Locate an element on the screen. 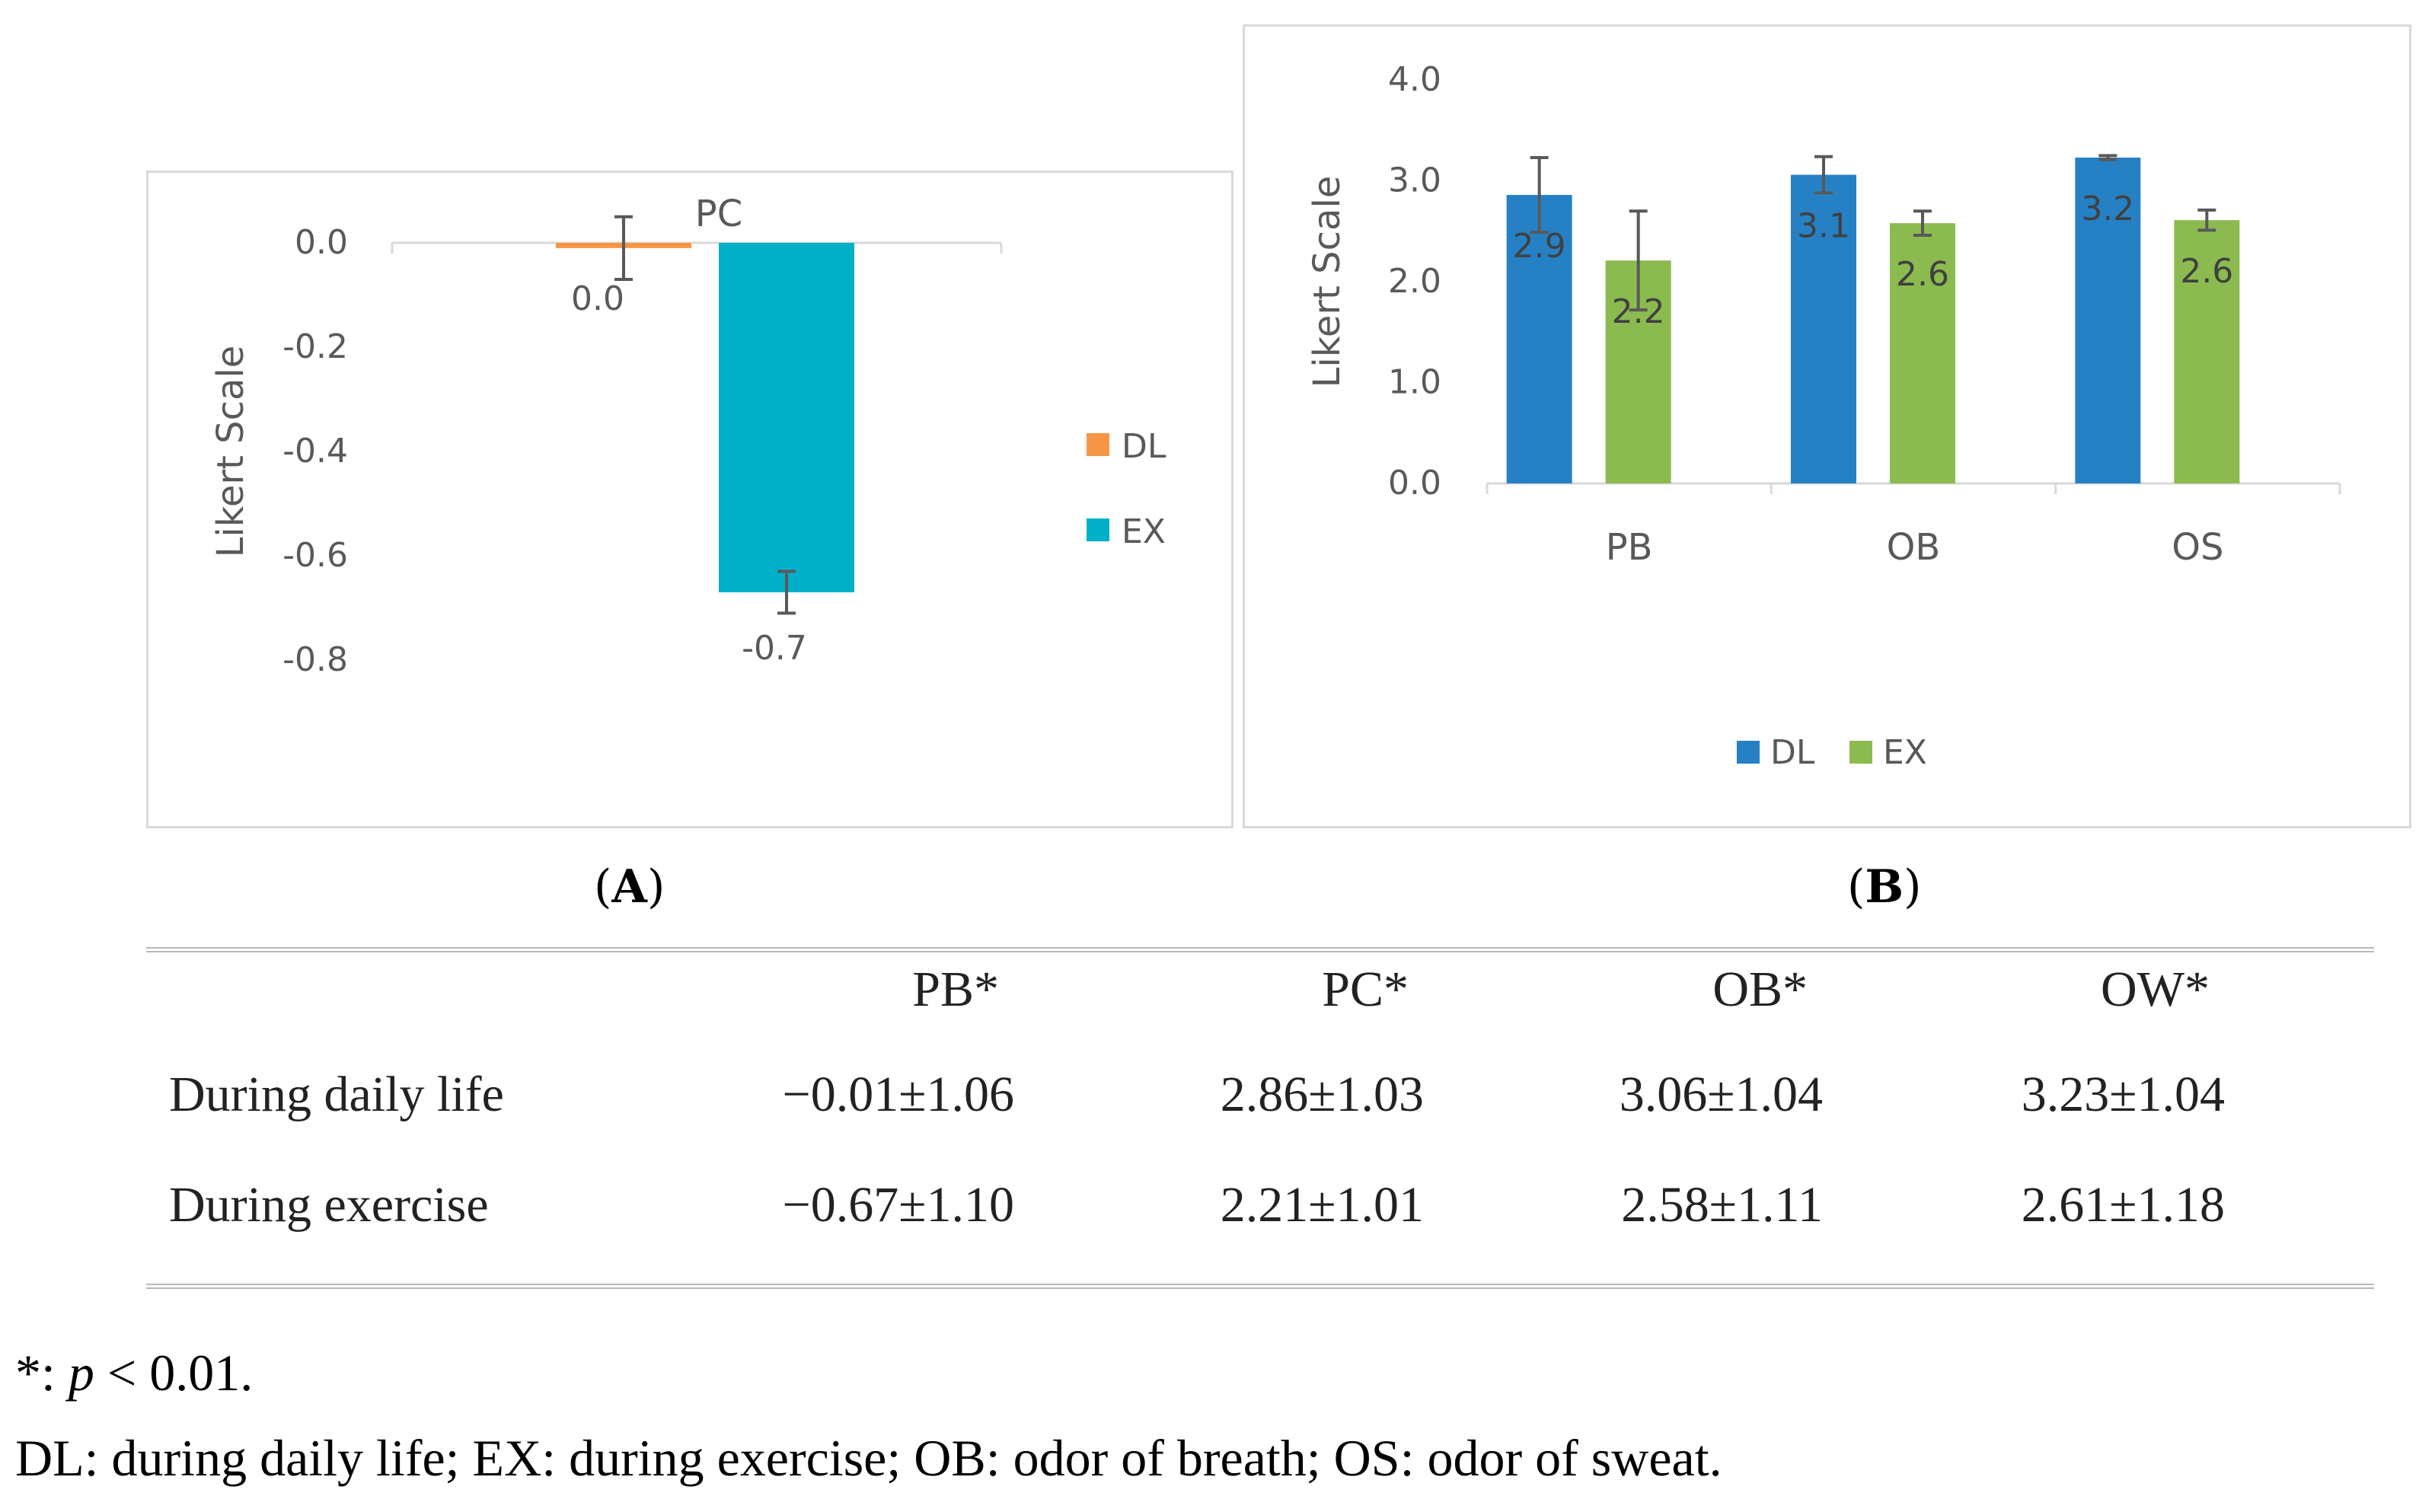  table-cell: 2.86±1.03 is located at coordinates (1322, 1094).